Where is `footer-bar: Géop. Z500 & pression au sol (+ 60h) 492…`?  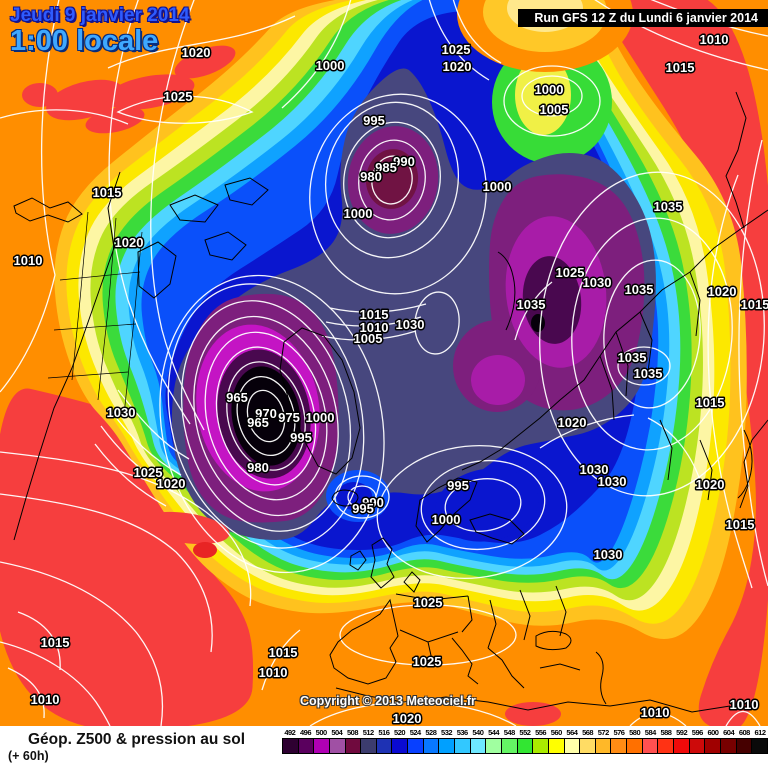
footer-bar: Géop. Z500 & pression au sol (+ 60h) 492… is located at coordinates (384, 747).